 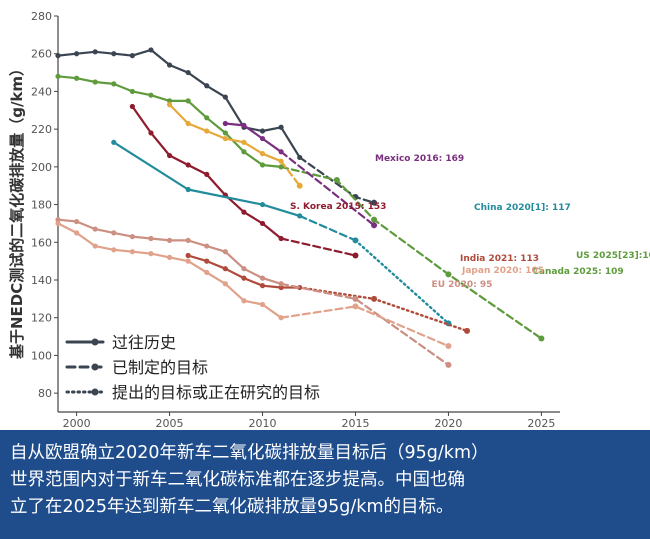 What do you see at coordinates (216, 392) in the screenshot?
I see `legend-label: 提出的目标或正在研究的目标` at bounding box center [216, 392].